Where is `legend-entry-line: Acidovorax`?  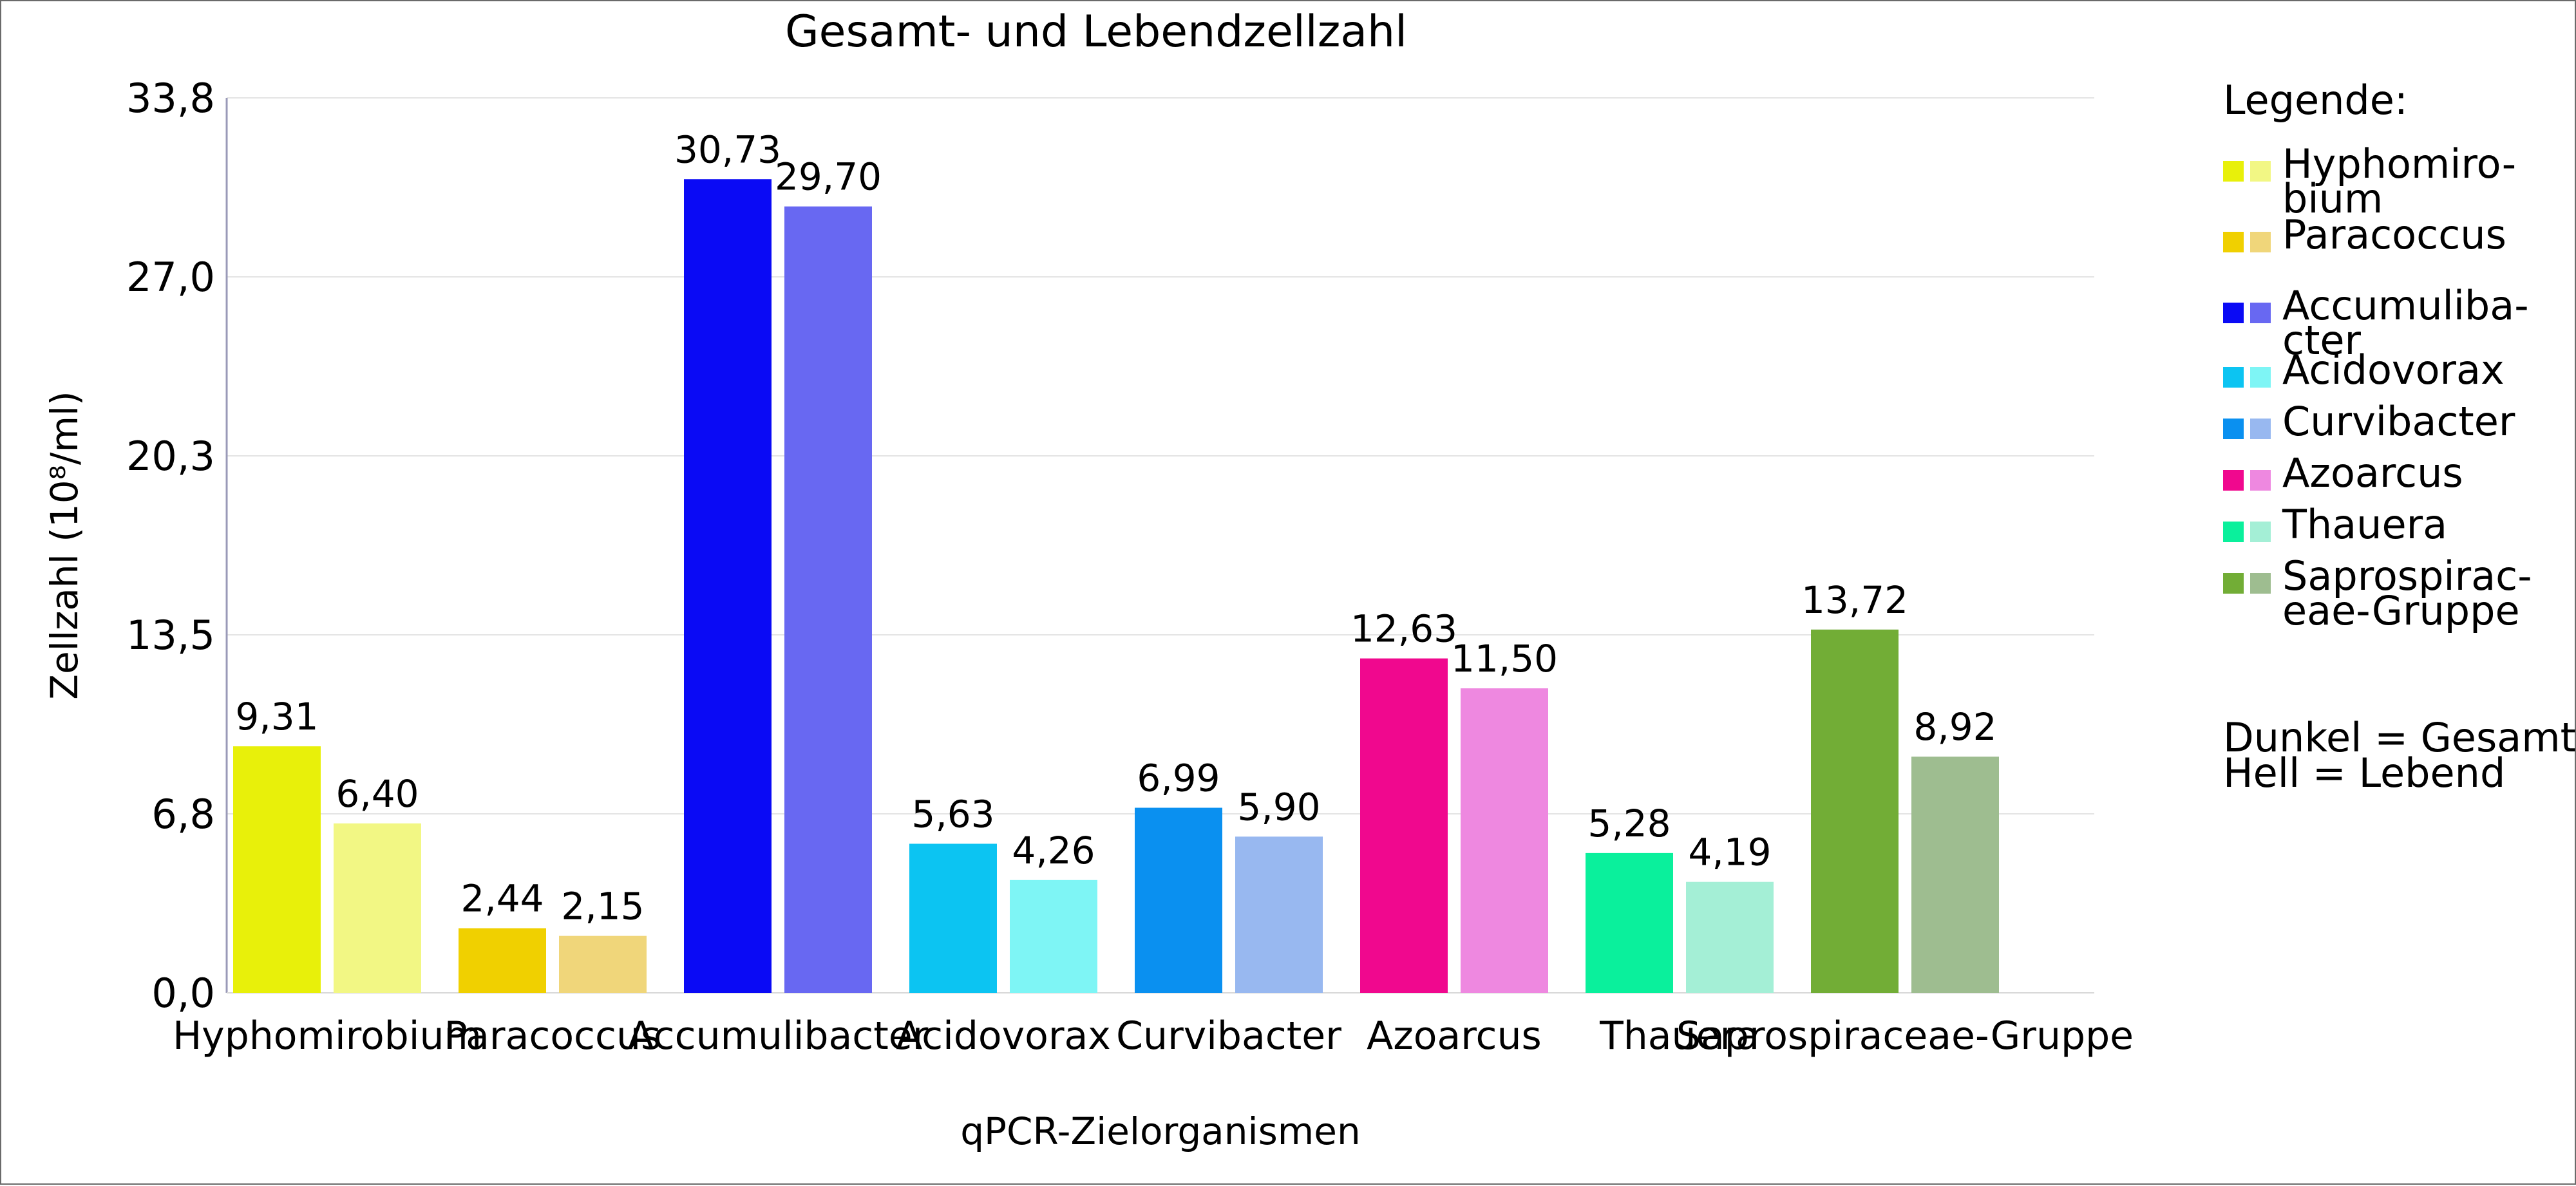 legend-entry-line: Acidovorax is located at coordinates (2394, 369).